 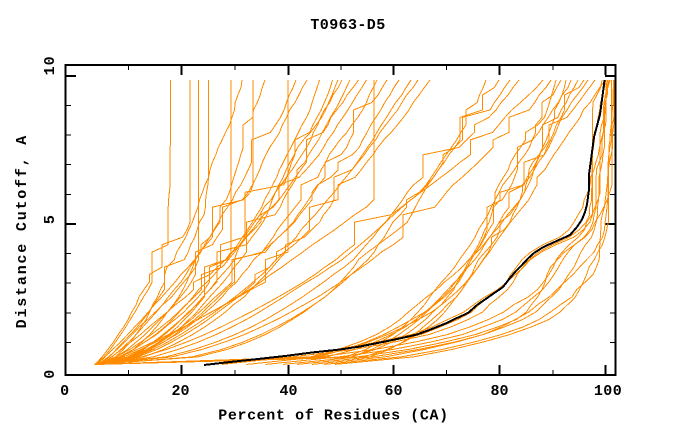 What do you see at coordinates (608, 391) in the screenshot?
I see `svg-text: 100` at bounding box center [608, 391].